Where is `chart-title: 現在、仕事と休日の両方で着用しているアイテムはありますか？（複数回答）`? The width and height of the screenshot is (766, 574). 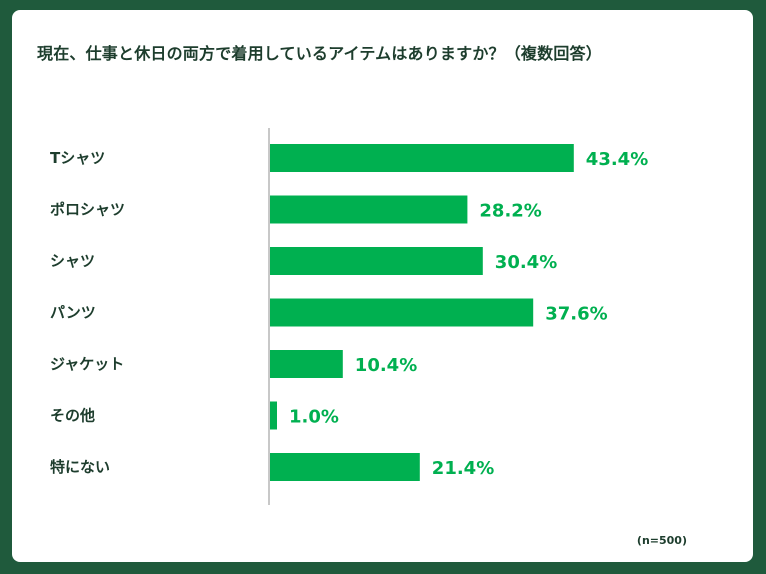
chart-title: 現在、仕事と休日の両方で着用しているアイテムはありますか？（複数回答） is located at coordinates (319, 53).